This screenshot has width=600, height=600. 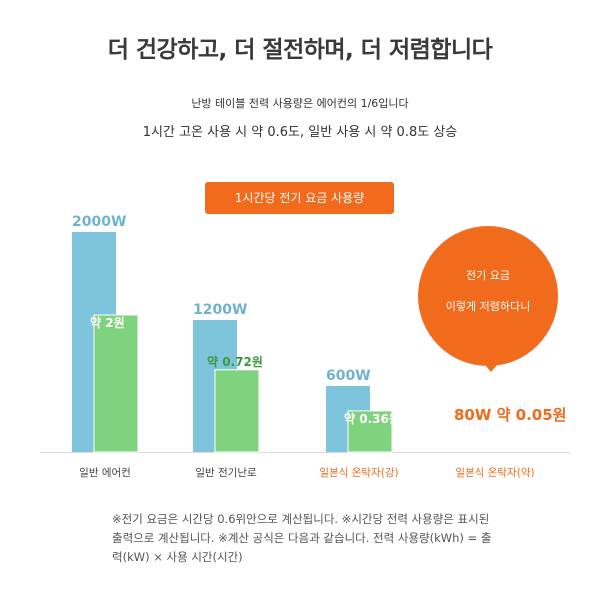 I want to click on power-label: 1200W, so click(x=220, y=310).